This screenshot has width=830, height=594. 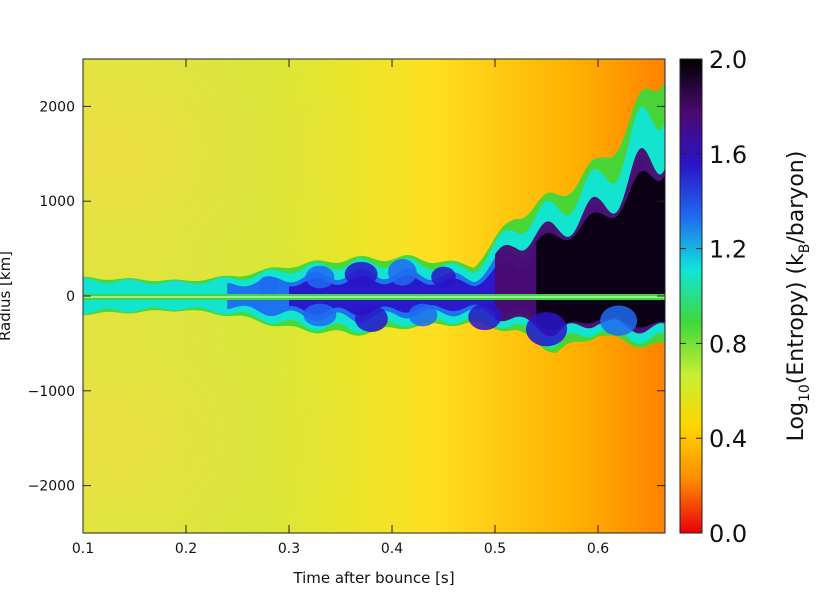 What do you see at coordinates (728, 250) in the screenshot?
I see `colorbar-tick-label-3: 1.2` at bounding box center [728, 250].